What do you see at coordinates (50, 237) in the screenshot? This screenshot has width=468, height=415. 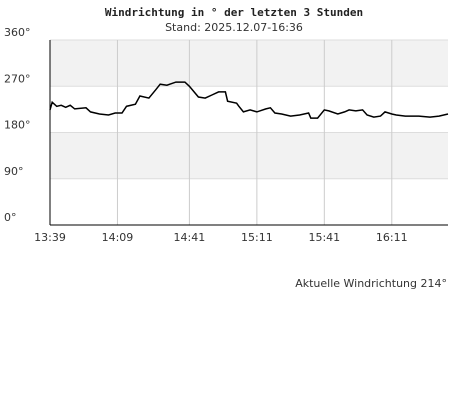 I see `x-tick-label: 13:39` at bounding box center [50, 237].